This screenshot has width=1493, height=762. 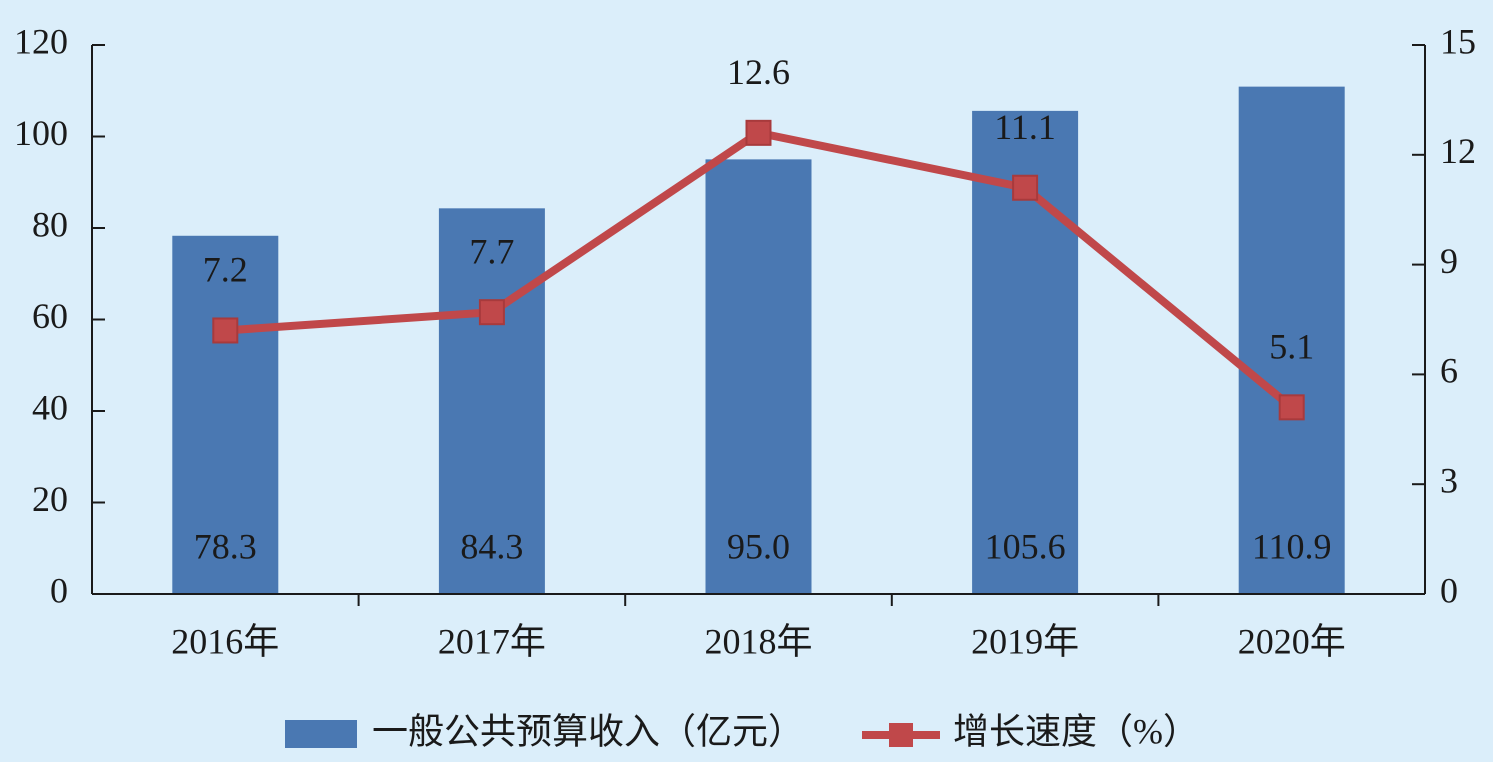 I want to click on x-tick-label: 2020年, so click(x=1292, y=641).